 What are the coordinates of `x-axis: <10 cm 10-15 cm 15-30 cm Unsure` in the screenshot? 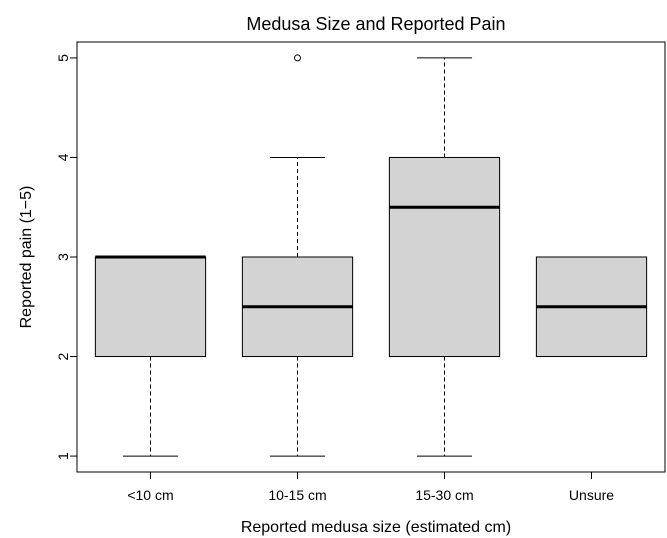 It's located at (370, 487).